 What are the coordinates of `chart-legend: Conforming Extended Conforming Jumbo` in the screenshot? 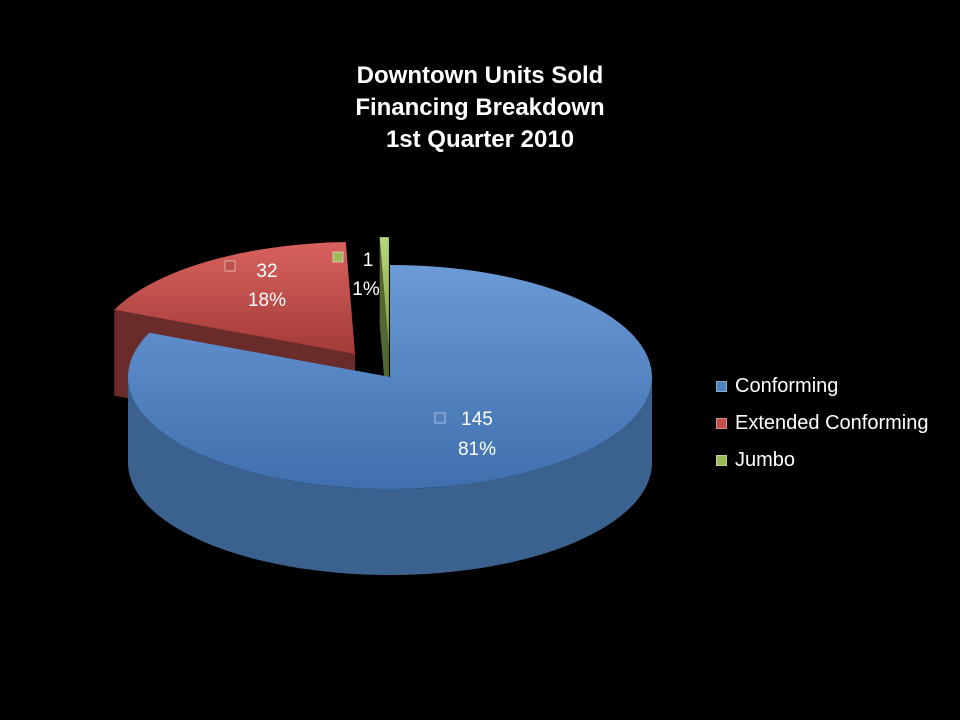 It's located at (822, 423).